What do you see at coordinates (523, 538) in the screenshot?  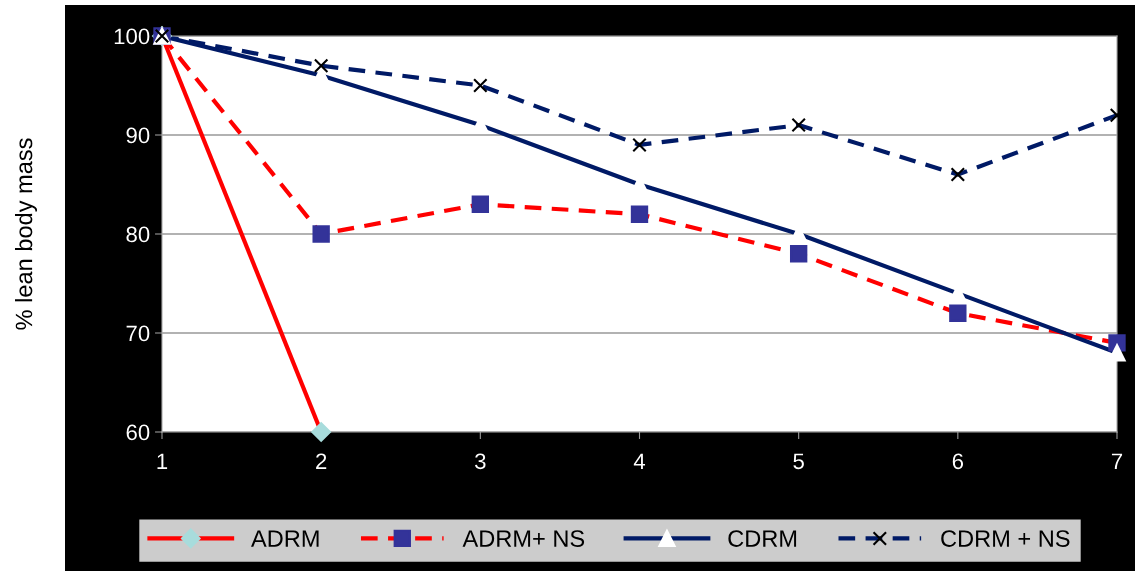 I see `legend-label: ADRM+ NS` at bounding box center [523, 538].